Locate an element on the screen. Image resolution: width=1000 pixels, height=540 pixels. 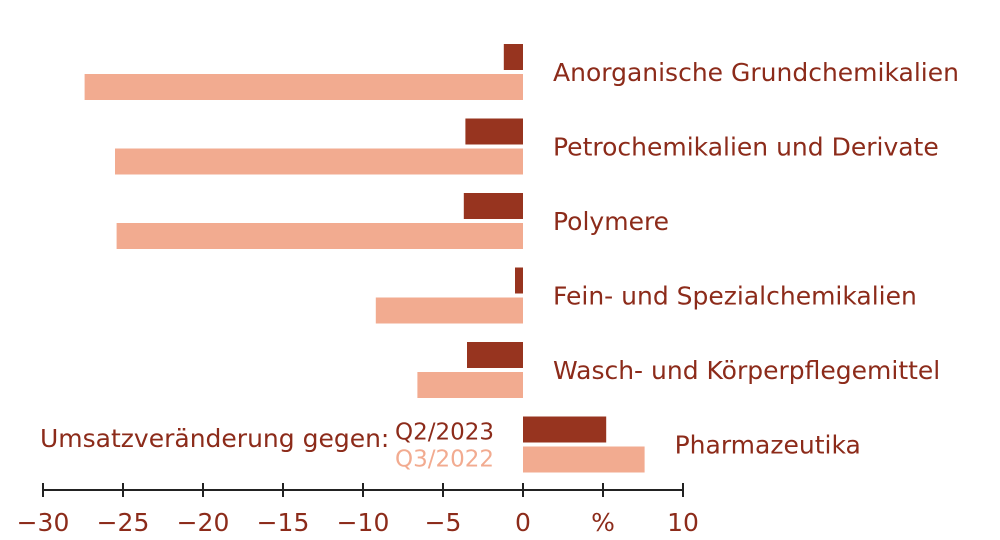
x-tick-label: 0 is located at coordinates (523, 522).